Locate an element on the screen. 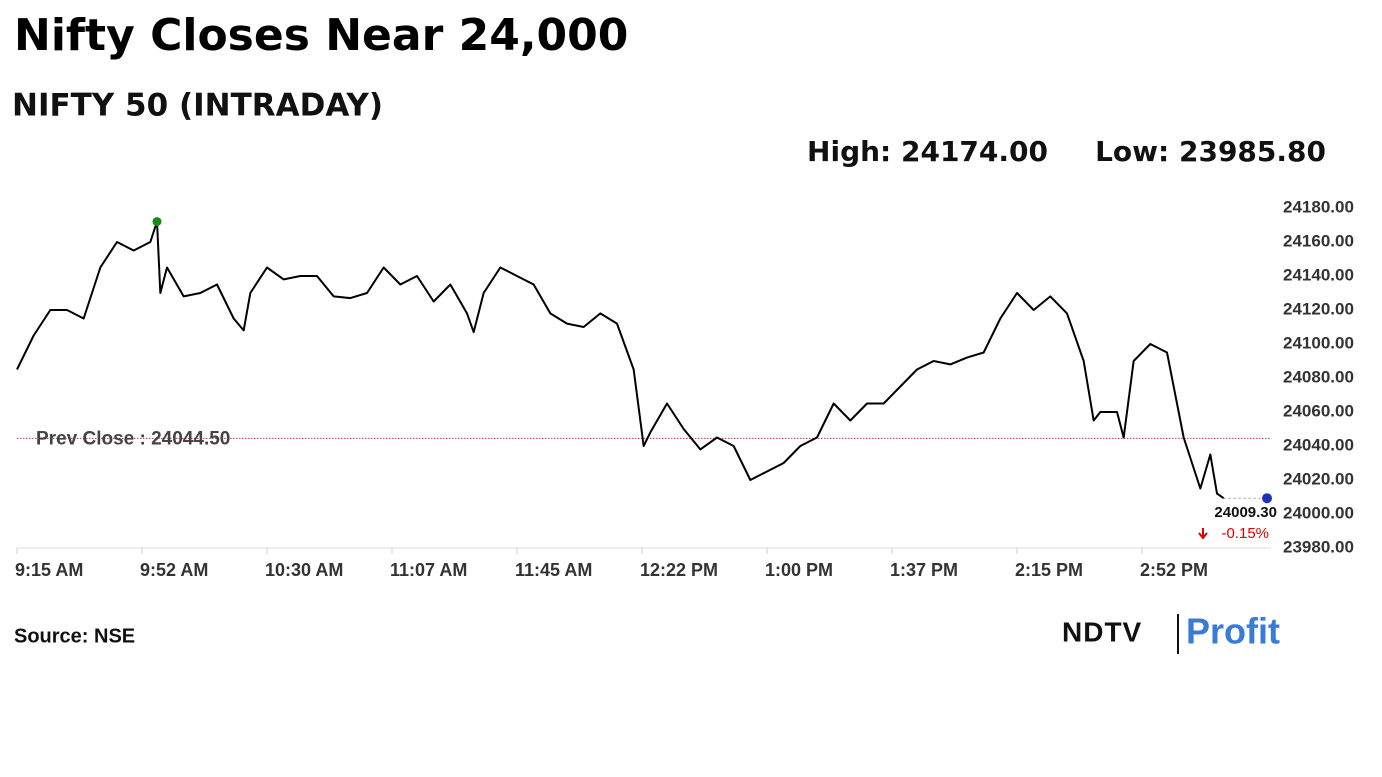 The height and width of the screenshot is (777, 1382). chart-title: Nifty Closes Near 24,000 is located at coordinates (321, 35).